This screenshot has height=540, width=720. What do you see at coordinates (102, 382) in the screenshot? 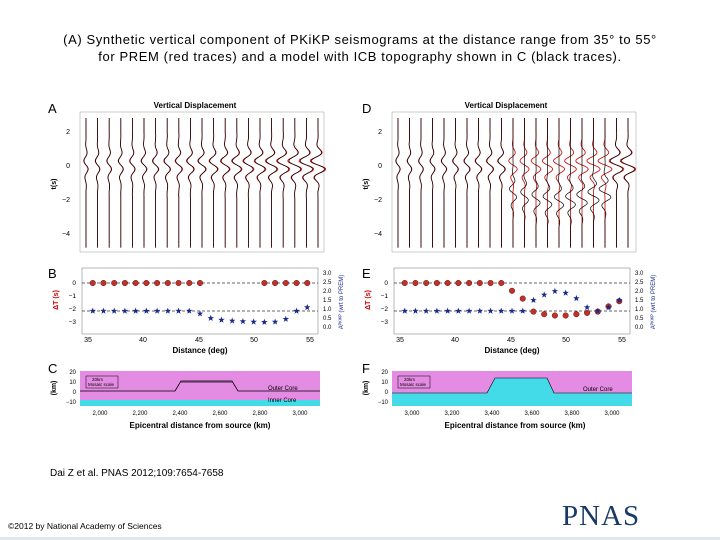
I see `panel-c-scale-box` at bounding box center [102, 382].